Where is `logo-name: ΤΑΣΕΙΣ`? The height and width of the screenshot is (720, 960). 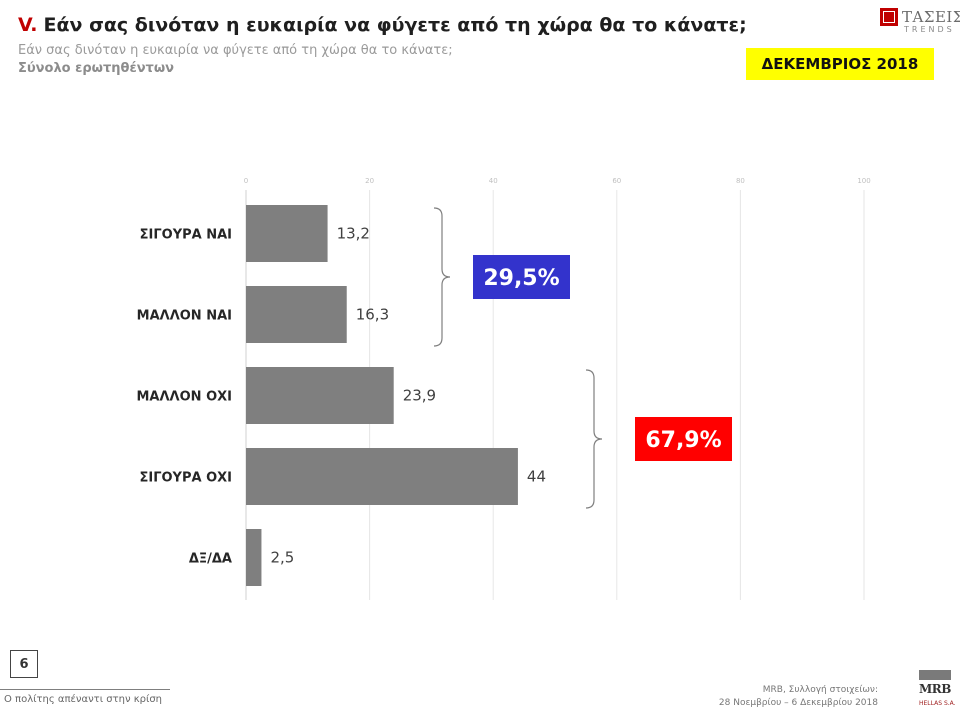 logo-name: ΤΑΣΕΙΣ is located at coordinates (931, 17).